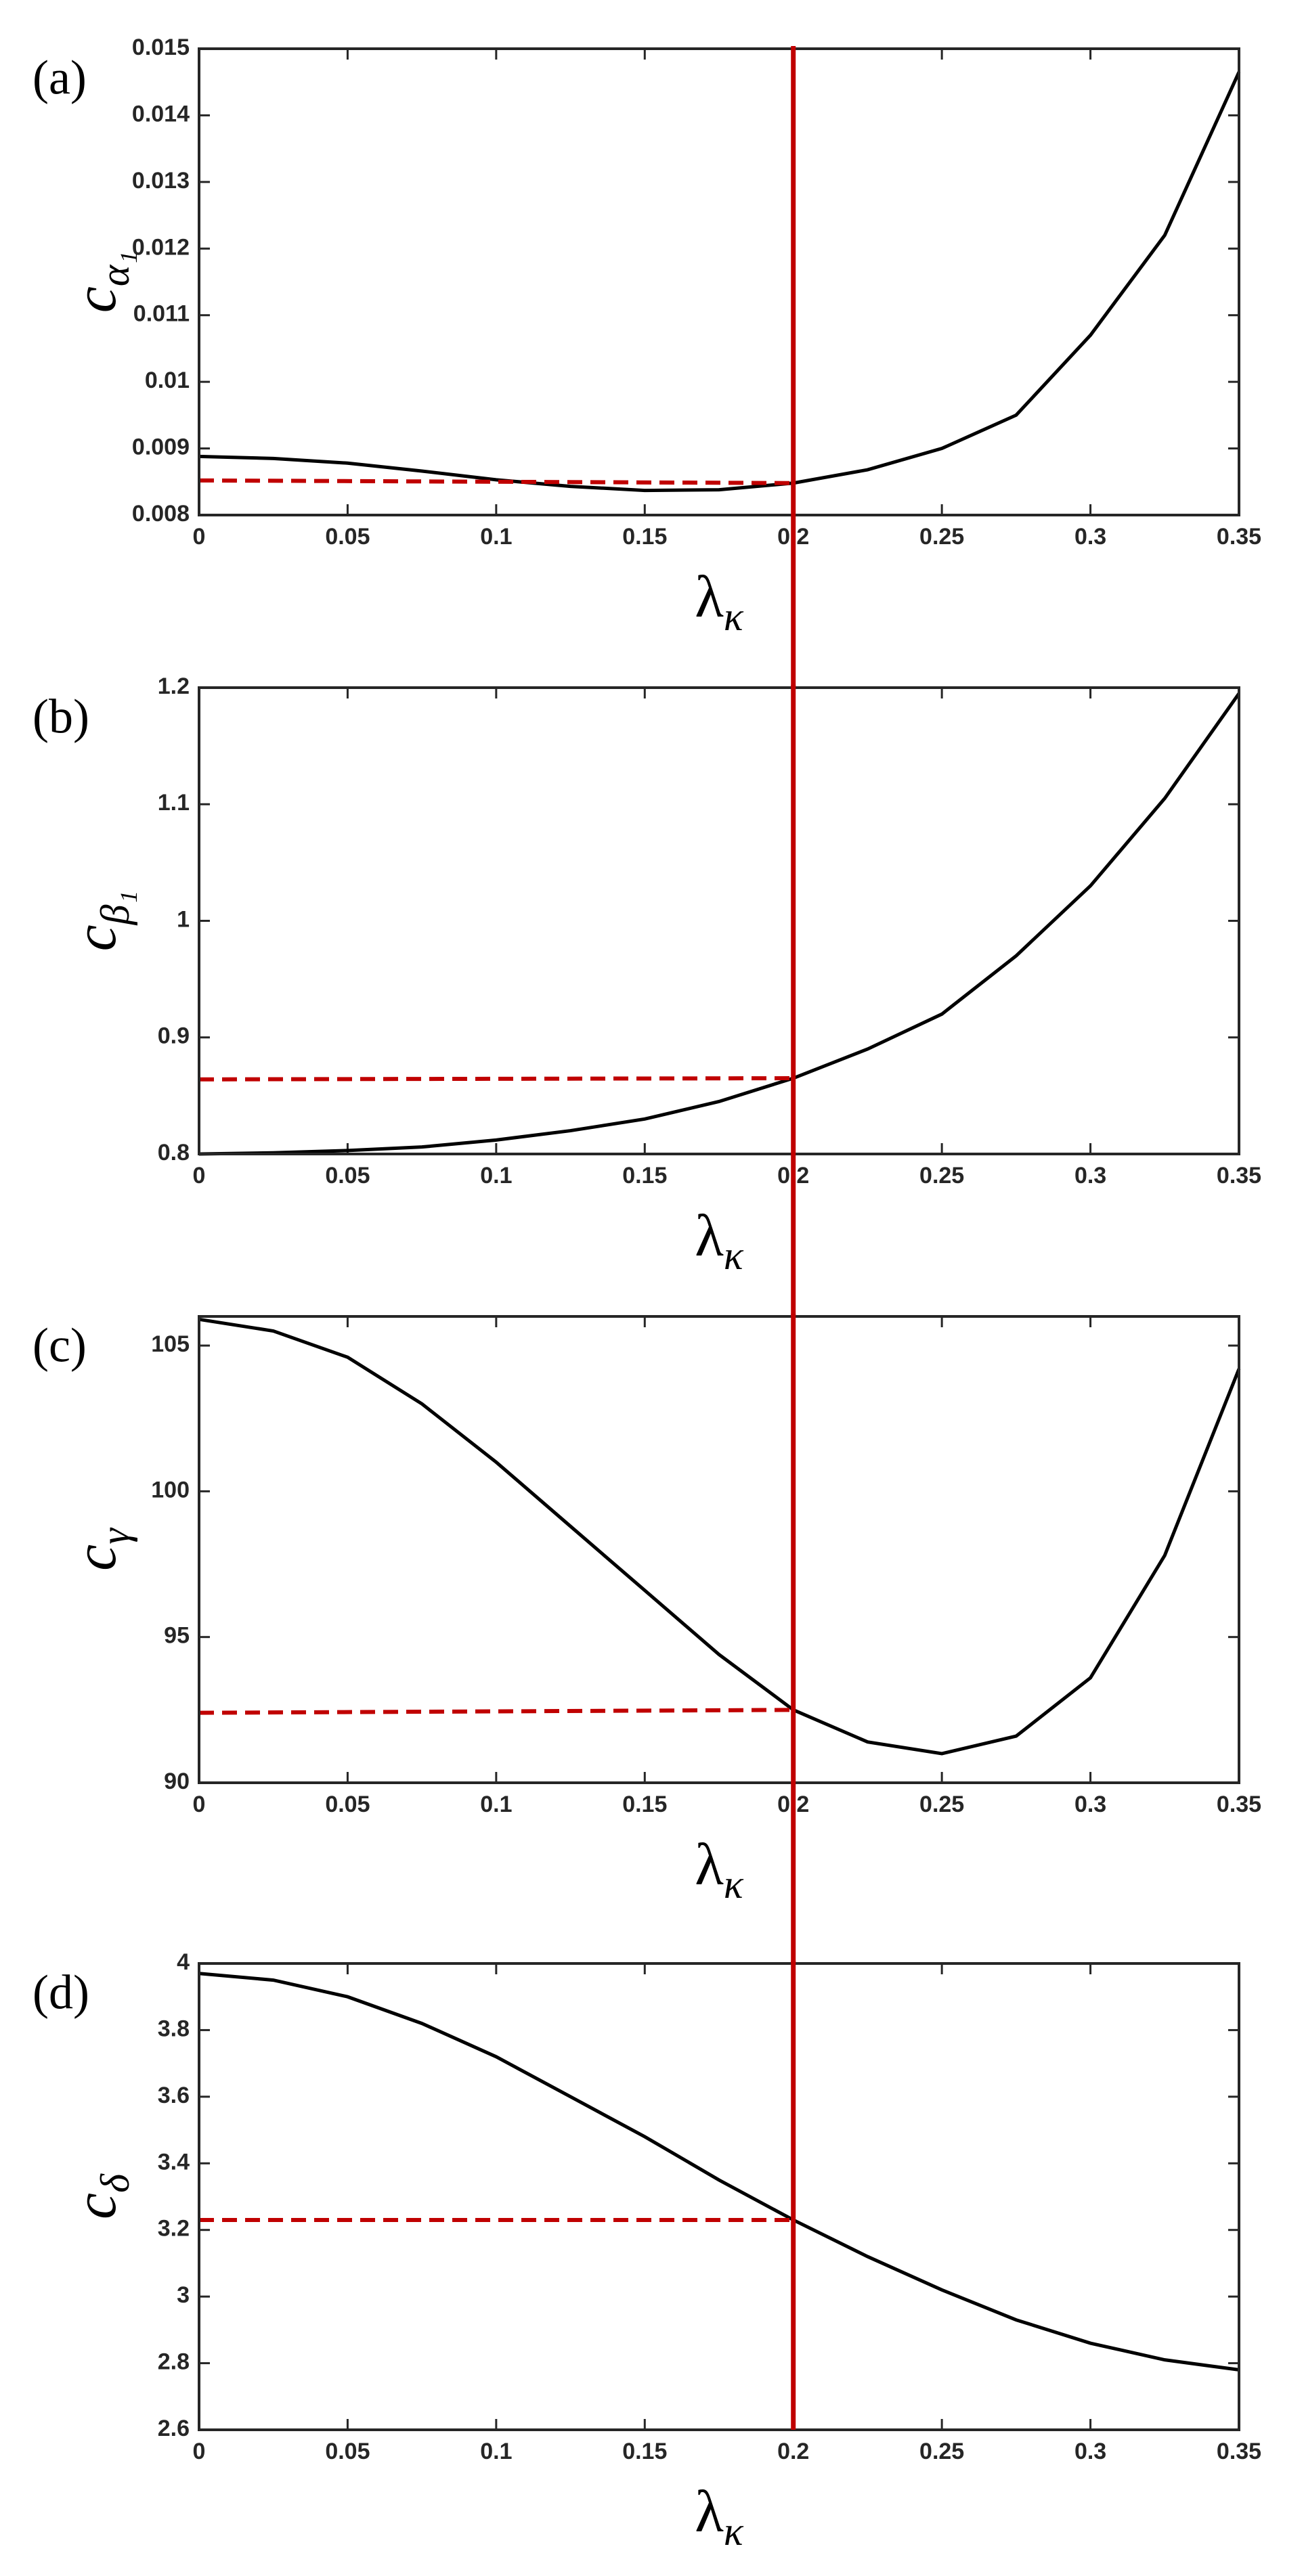 The height and width of the screenshot is (2576, 1304). Describe the element at coordinates (161, 47) in the screenshot. I see `y-tick-label: 0.015` at that location.